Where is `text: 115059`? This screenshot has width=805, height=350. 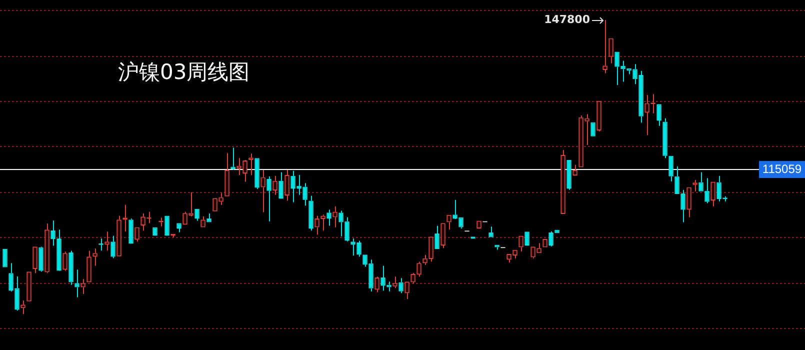 text: 115059 is located at coordinates (782, 169).